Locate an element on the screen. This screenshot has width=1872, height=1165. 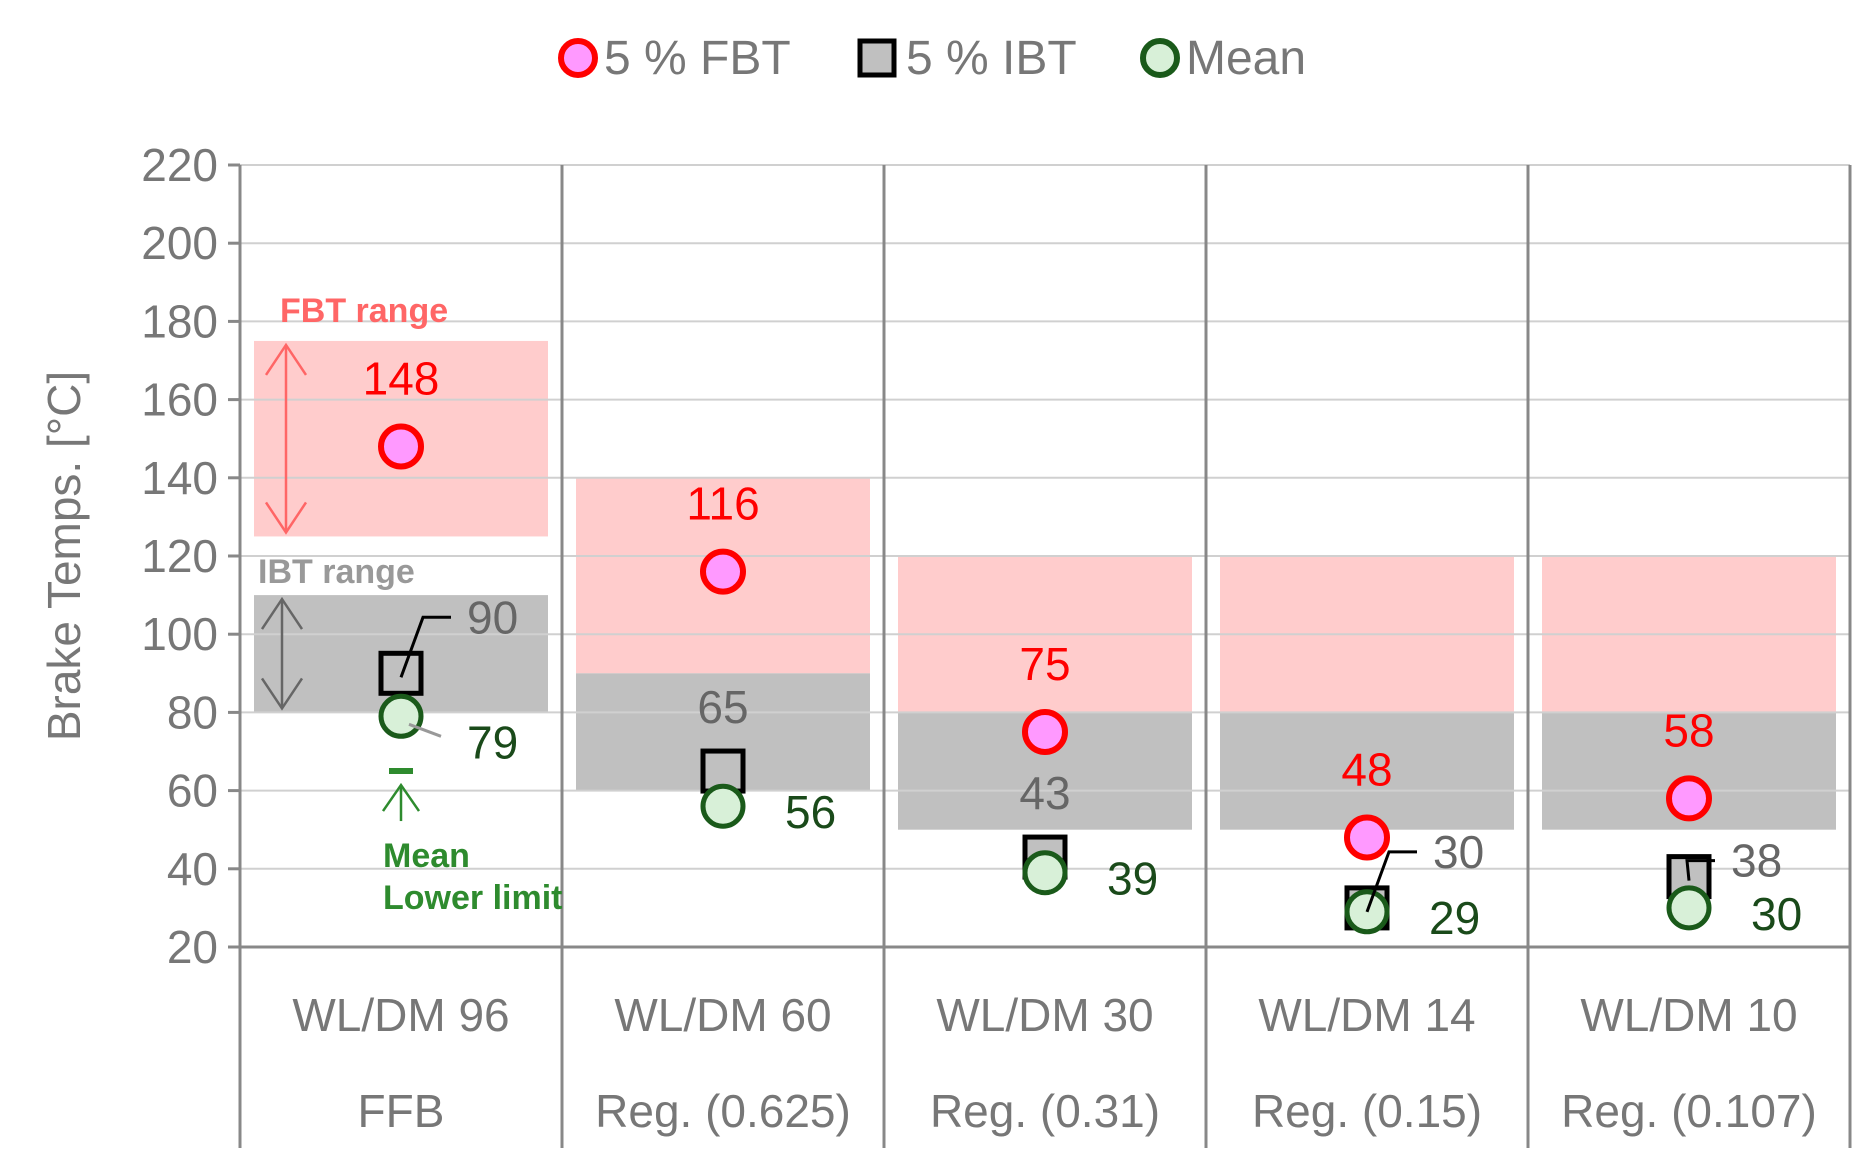
ibt-value-label: 90 is located at coordinates (492, 617).